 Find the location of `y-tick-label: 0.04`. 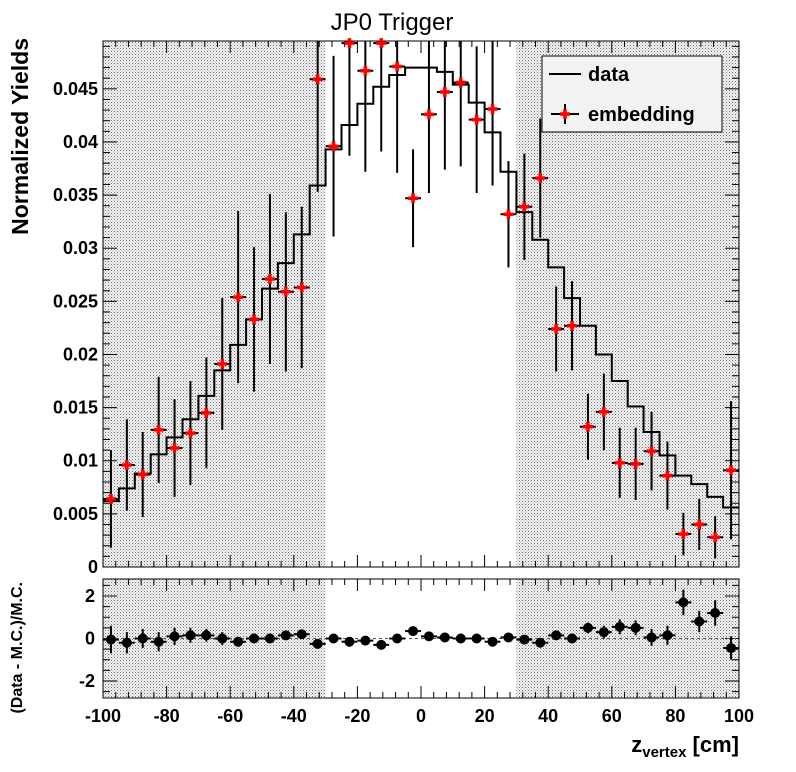

y-tick-label: 0.04 is located at coordinates (80, 142).